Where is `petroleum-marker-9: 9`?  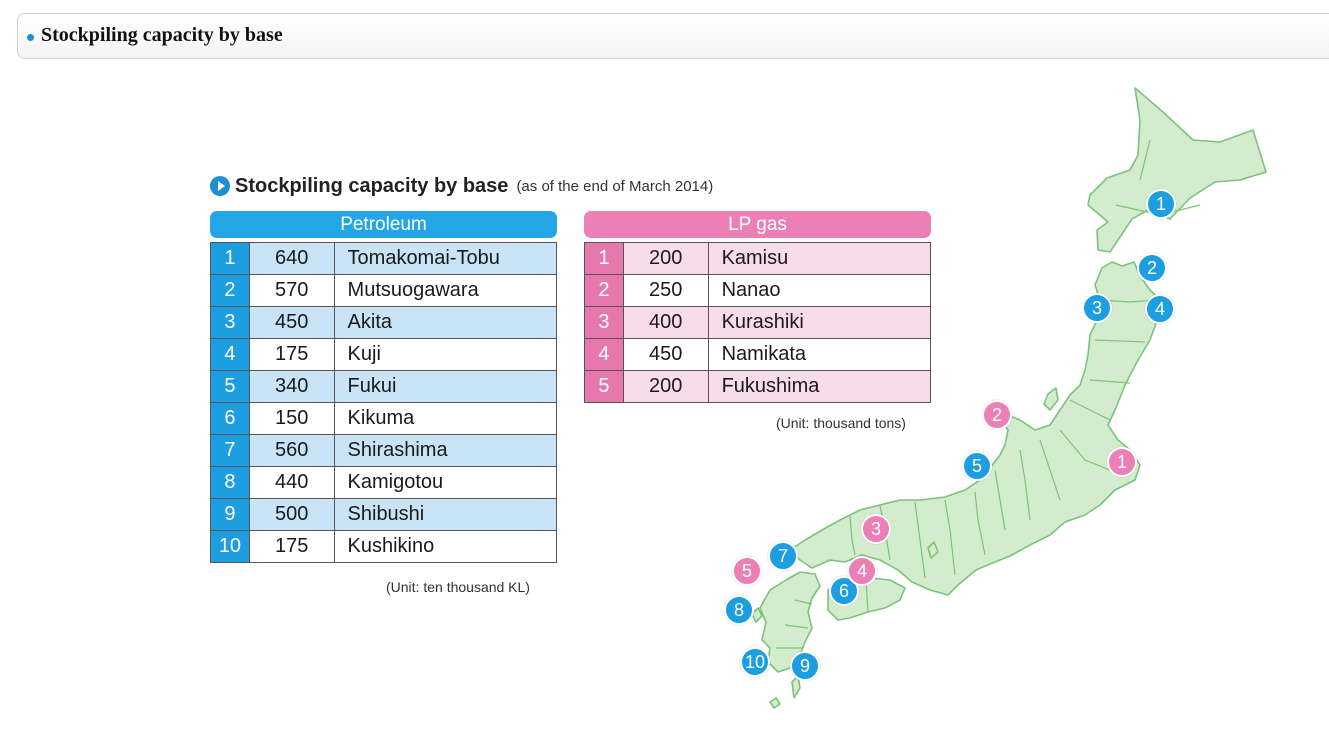
petroleum-marker-9: 9 is located at coordinates (805, 666).